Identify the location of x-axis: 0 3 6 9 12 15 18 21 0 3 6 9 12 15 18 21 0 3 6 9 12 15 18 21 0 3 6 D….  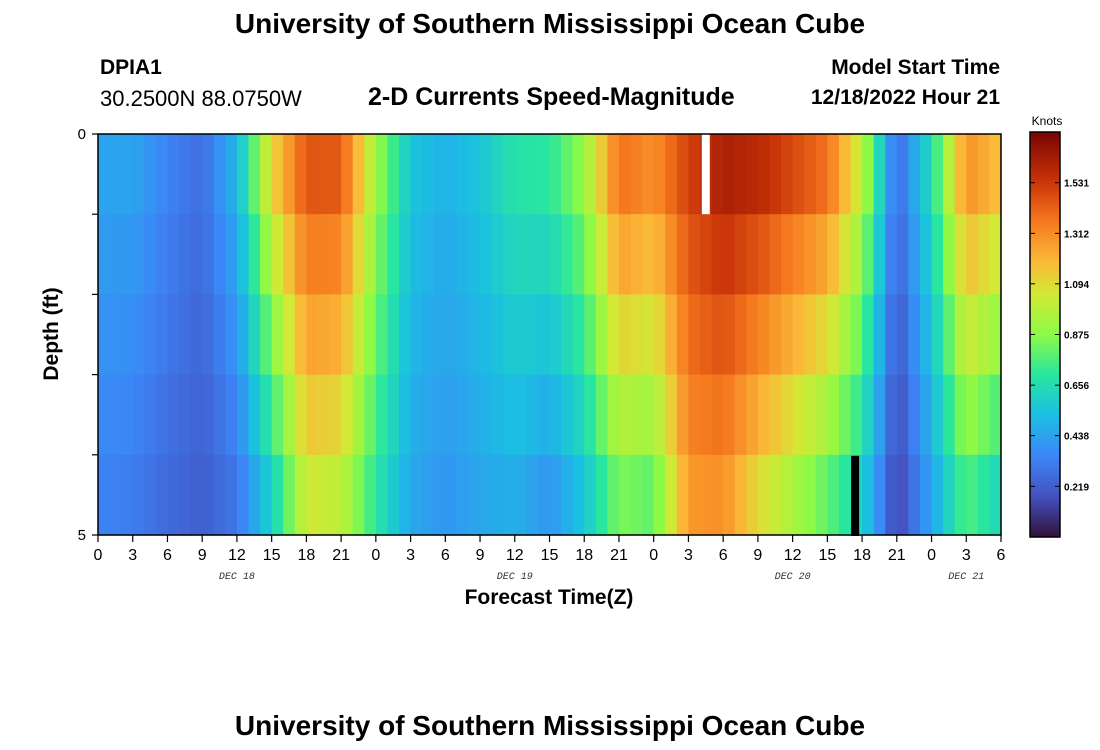
(550, 559).